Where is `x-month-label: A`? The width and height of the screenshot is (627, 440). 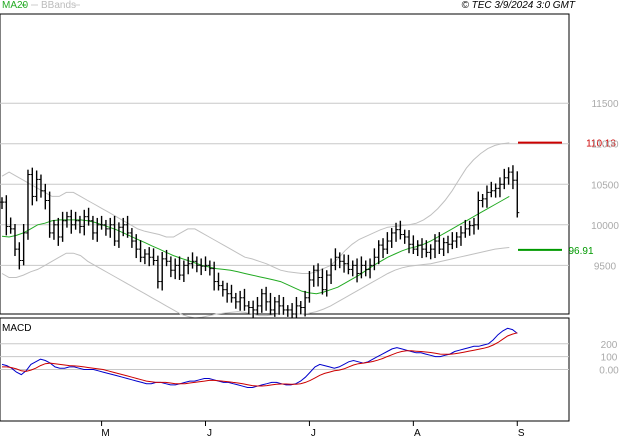 x-month-label: A is located at coordinates (417, 433).